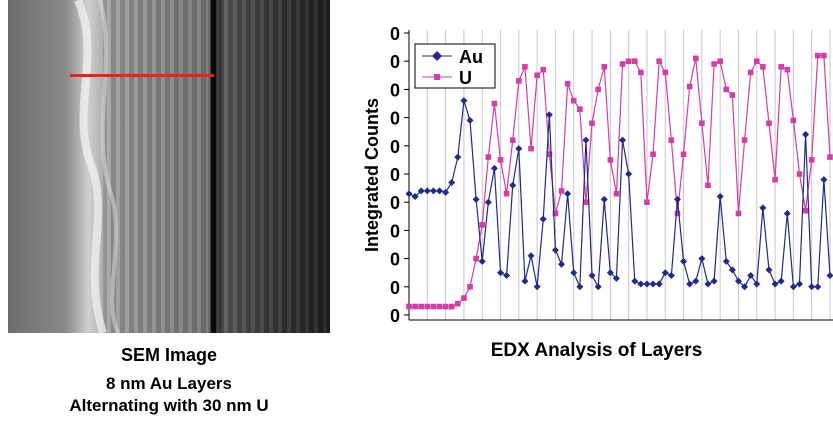 Image resolution: width=833 pixels, height=429 pixels. I want to click on legend-u-marker, so click(437, 77).